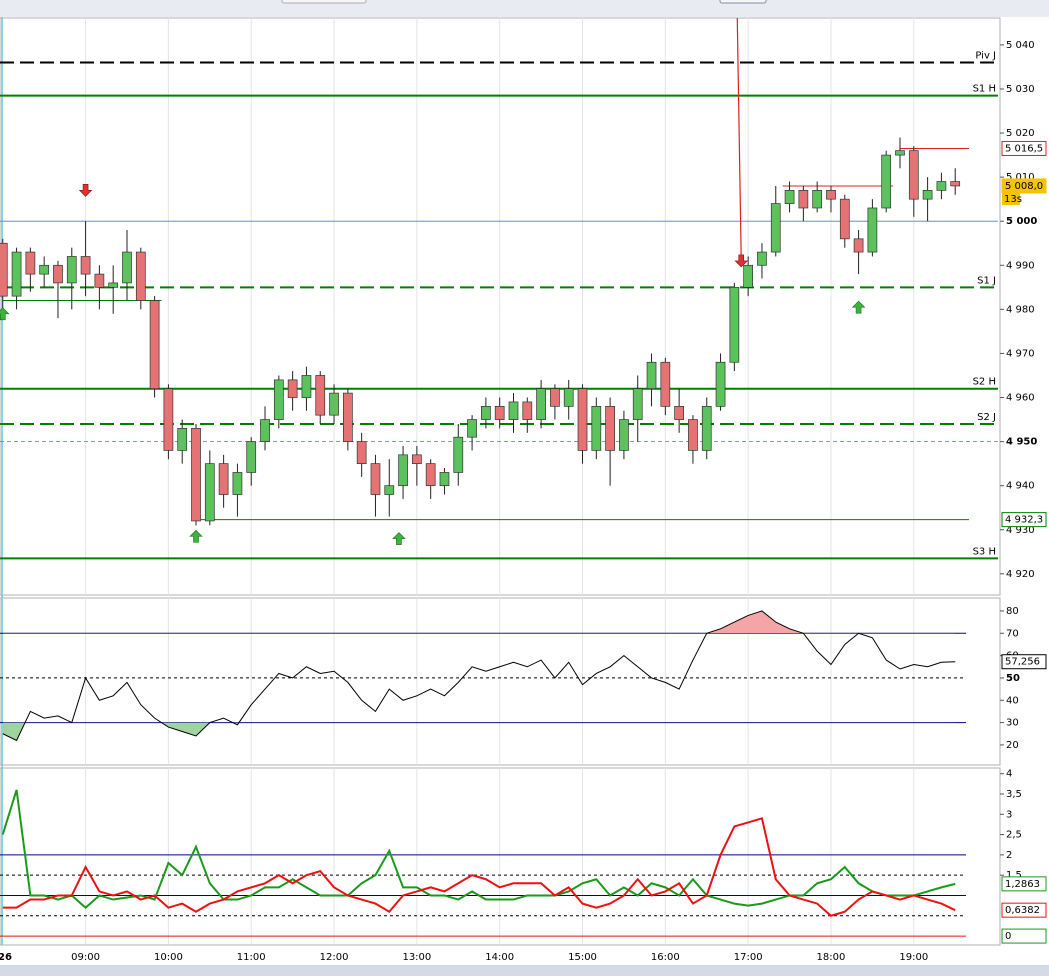  I want to click on y-tick-label: 20, so click(1012, 745).